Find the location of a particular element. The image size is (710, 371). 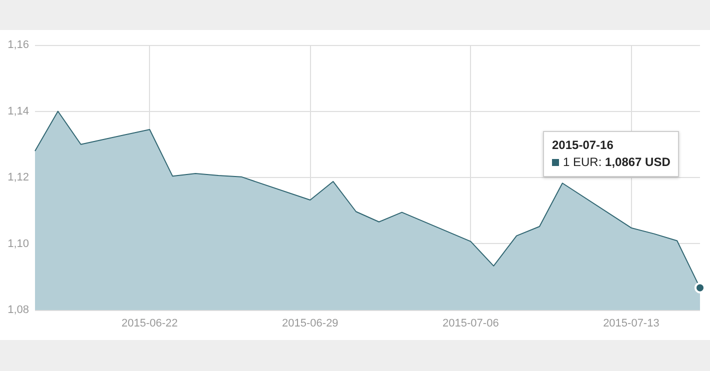

x-tick-label: 2015-07-13 is located at coordinates (631, 324).